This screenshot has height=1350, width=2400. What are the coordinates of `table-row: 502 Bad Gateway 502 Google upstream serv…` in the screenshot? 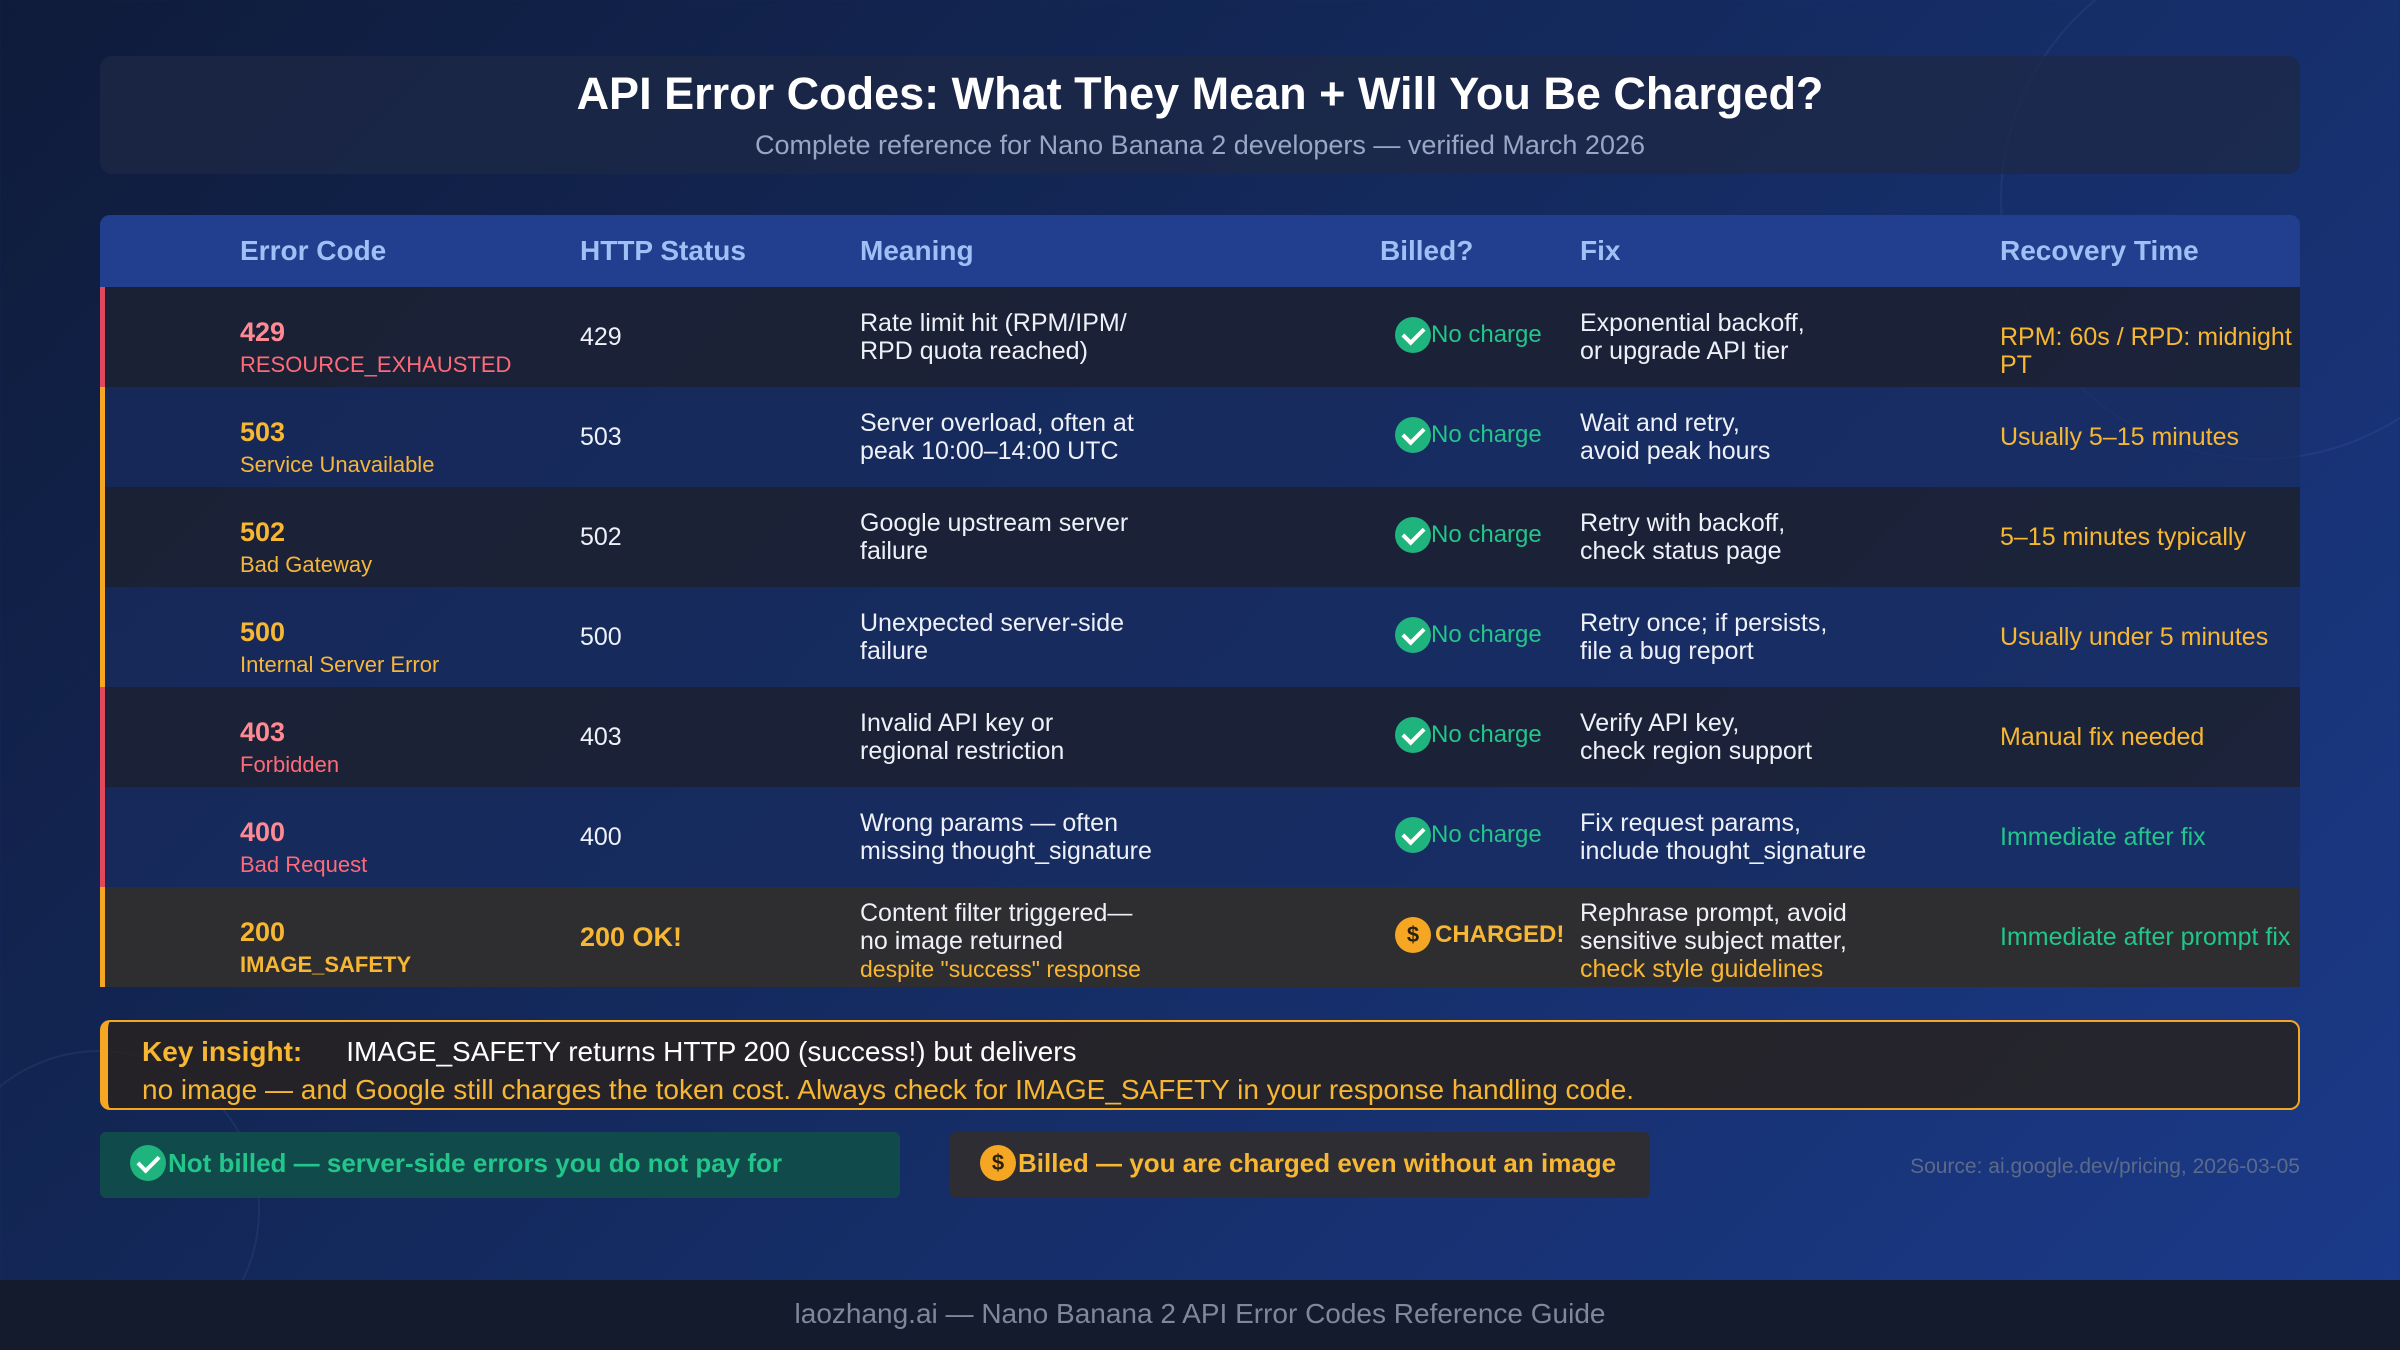 It's located at (1200, 537).